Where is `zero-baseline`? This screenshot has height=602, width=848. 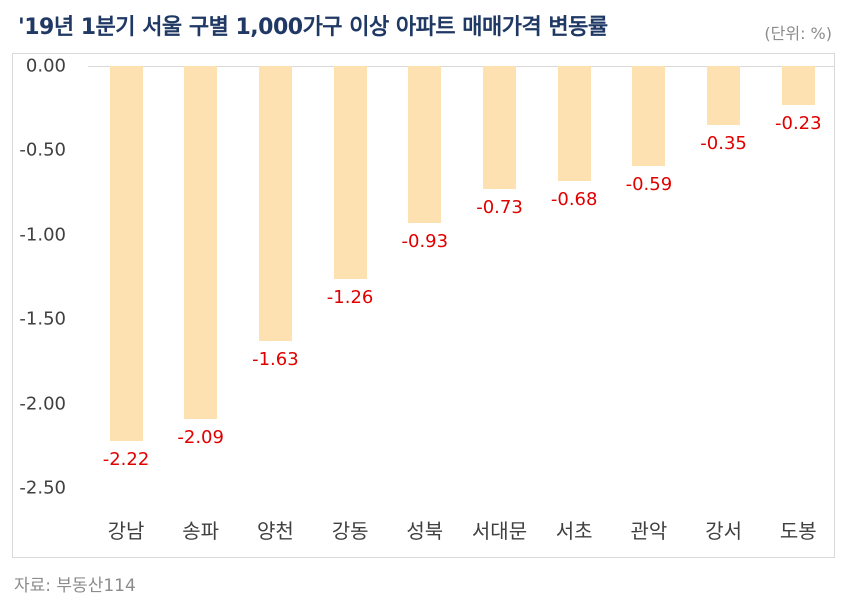
zero-baseline is located at coordinates (461, 66).